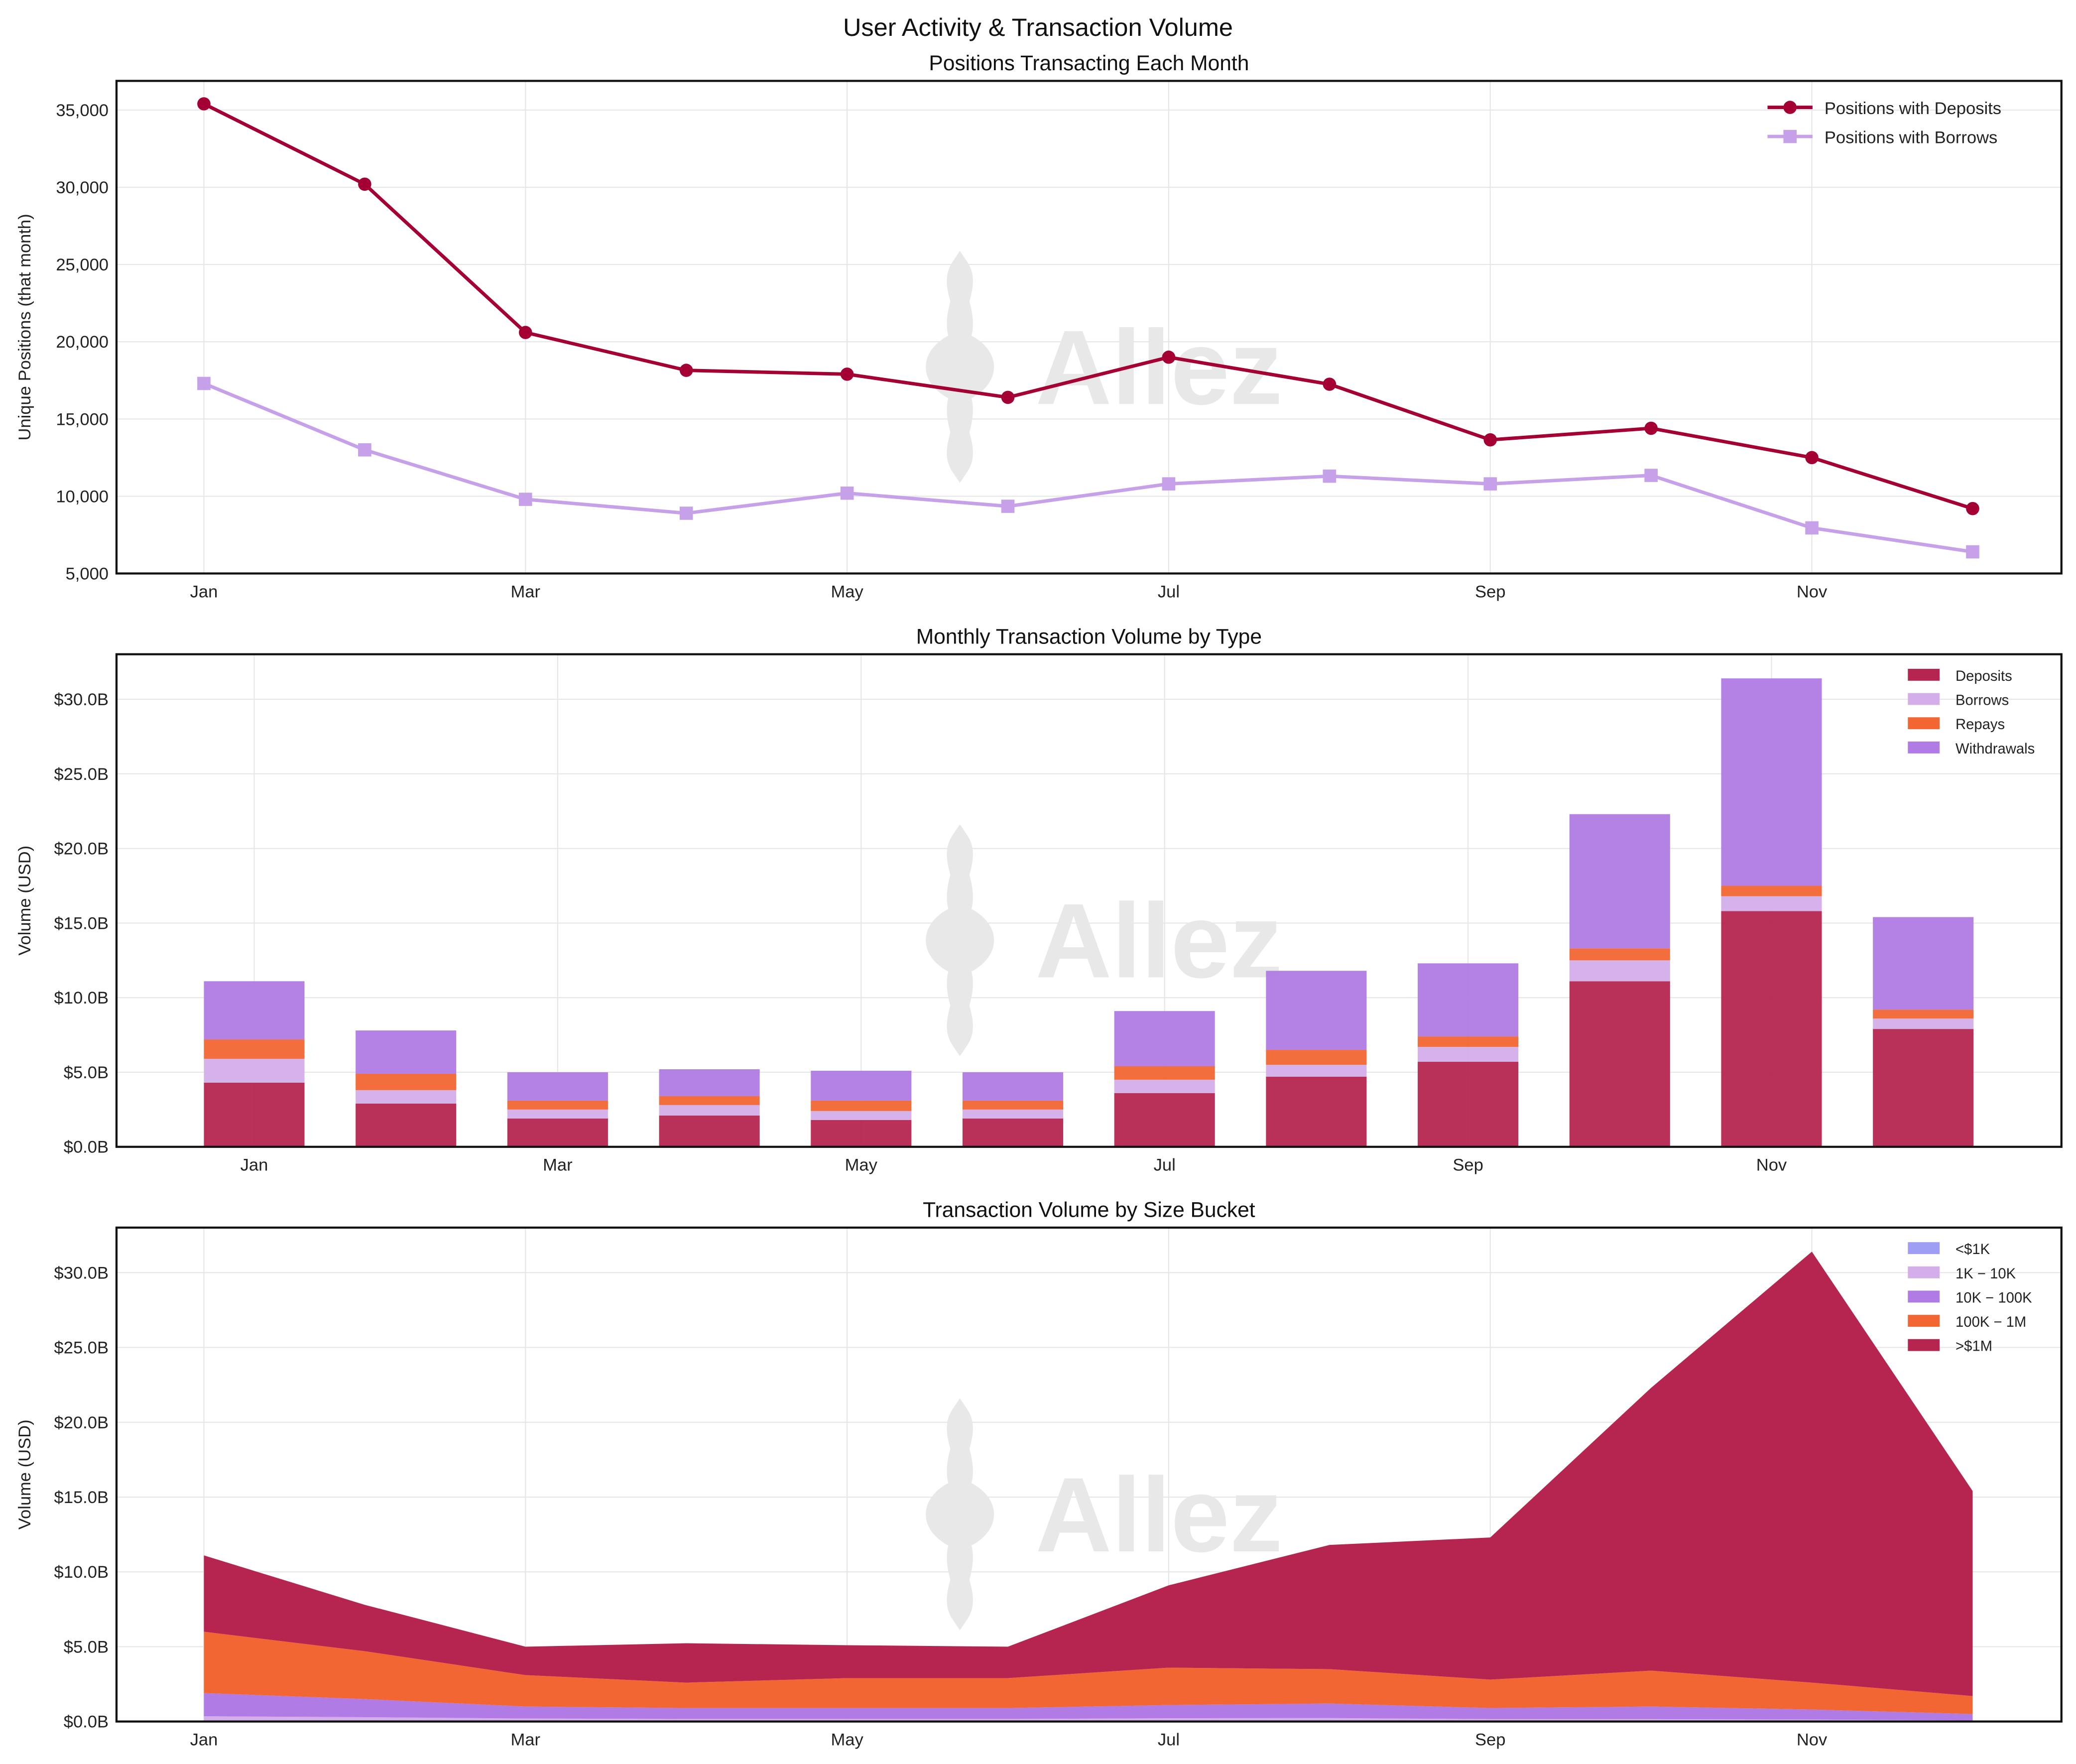  Describe the element at coordinates (83, 187) in the screenshot. I see `y-tick-label: 30,000` at that location.